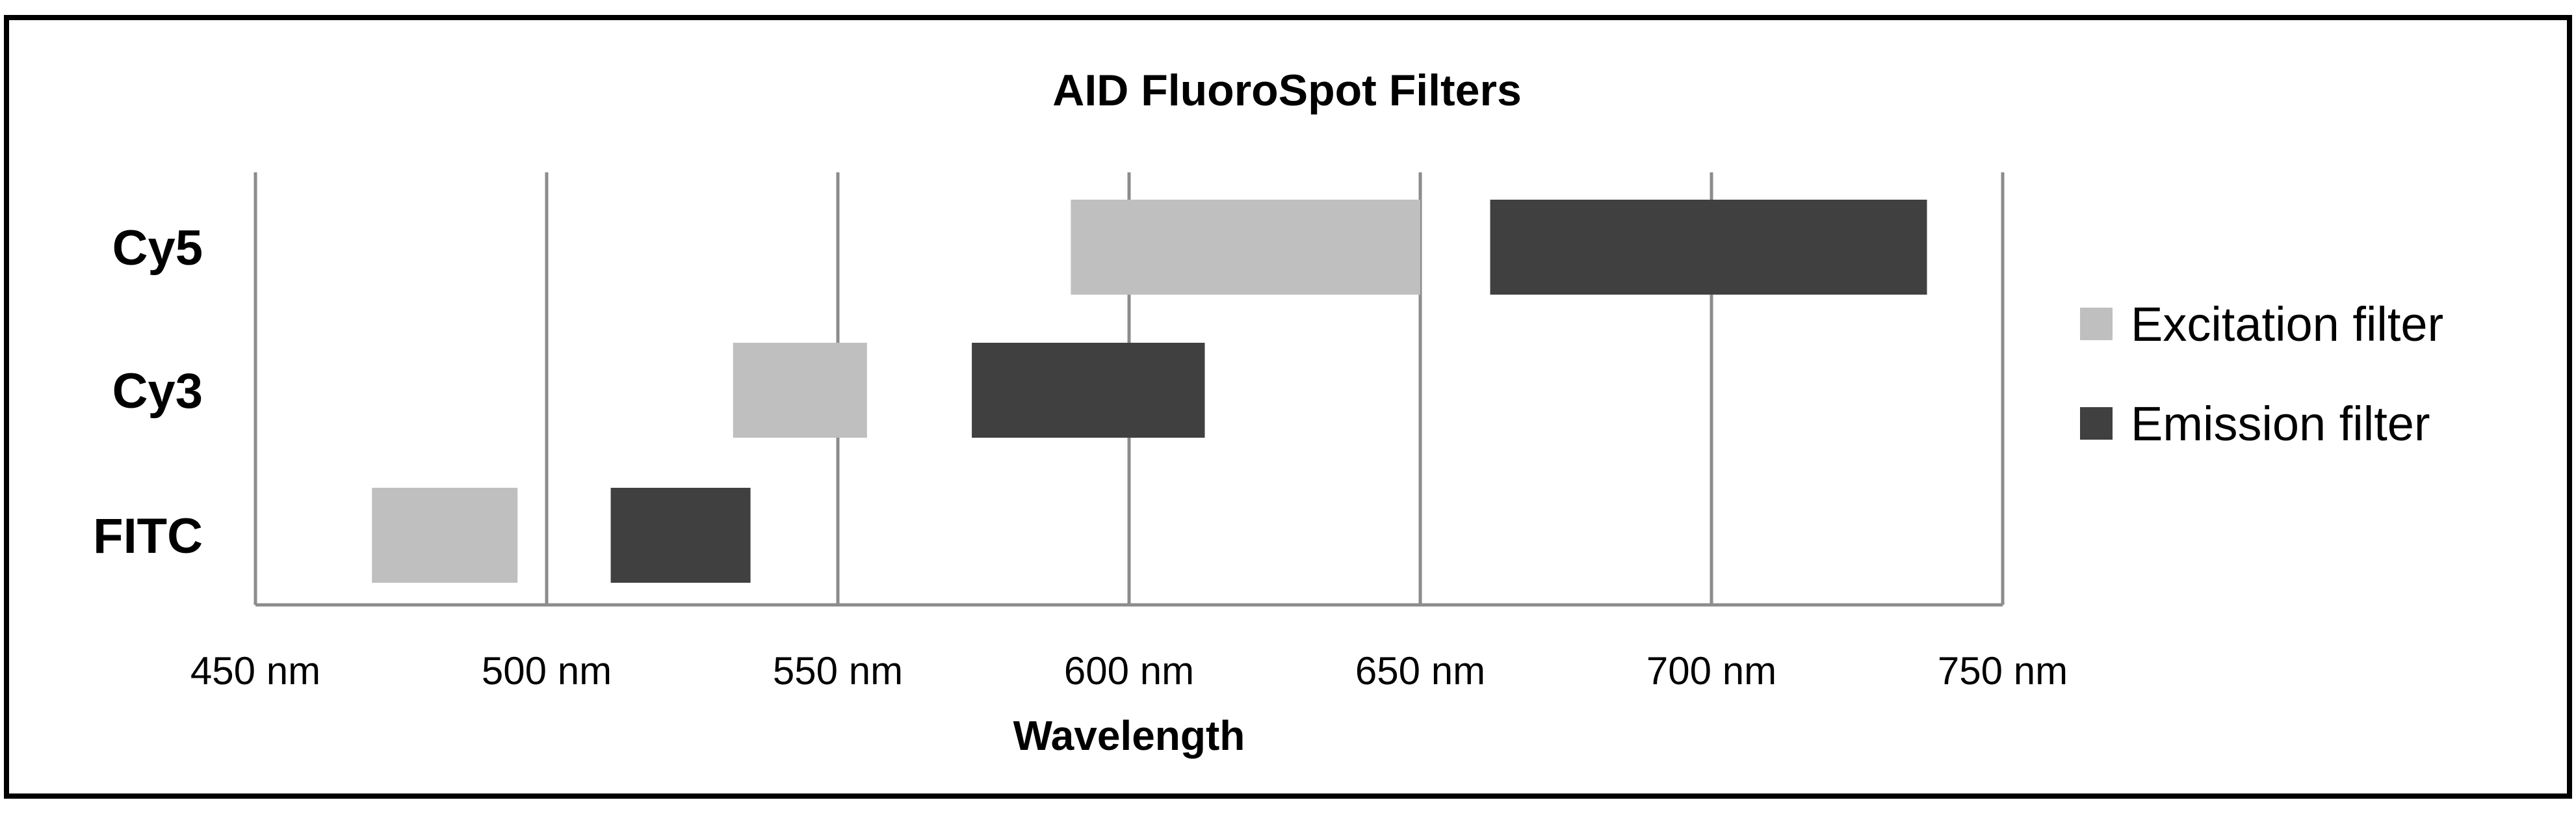 The width and height of the screenshot is (2576, 813). Describe the element at coordinates (800, 390) in the screenshot. I see `bar-cy3-excitation` at that location.